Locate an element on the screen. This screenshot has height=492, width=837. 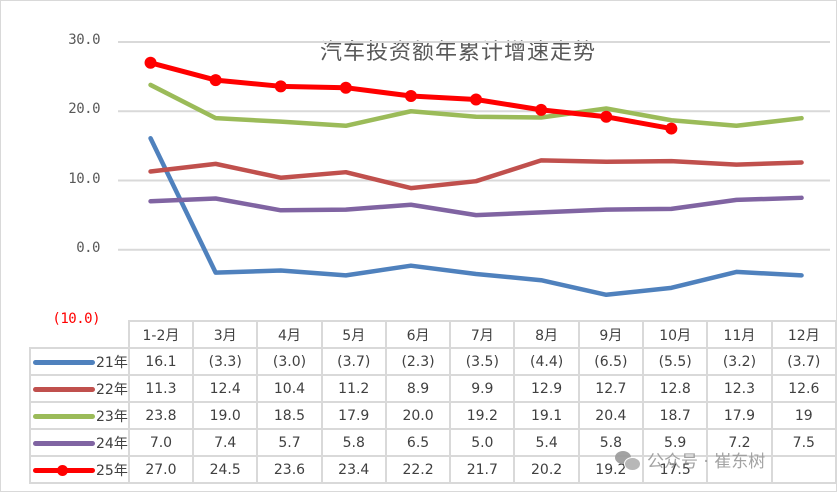
legend-entry: 24年 is located at coordinates (79, 442).